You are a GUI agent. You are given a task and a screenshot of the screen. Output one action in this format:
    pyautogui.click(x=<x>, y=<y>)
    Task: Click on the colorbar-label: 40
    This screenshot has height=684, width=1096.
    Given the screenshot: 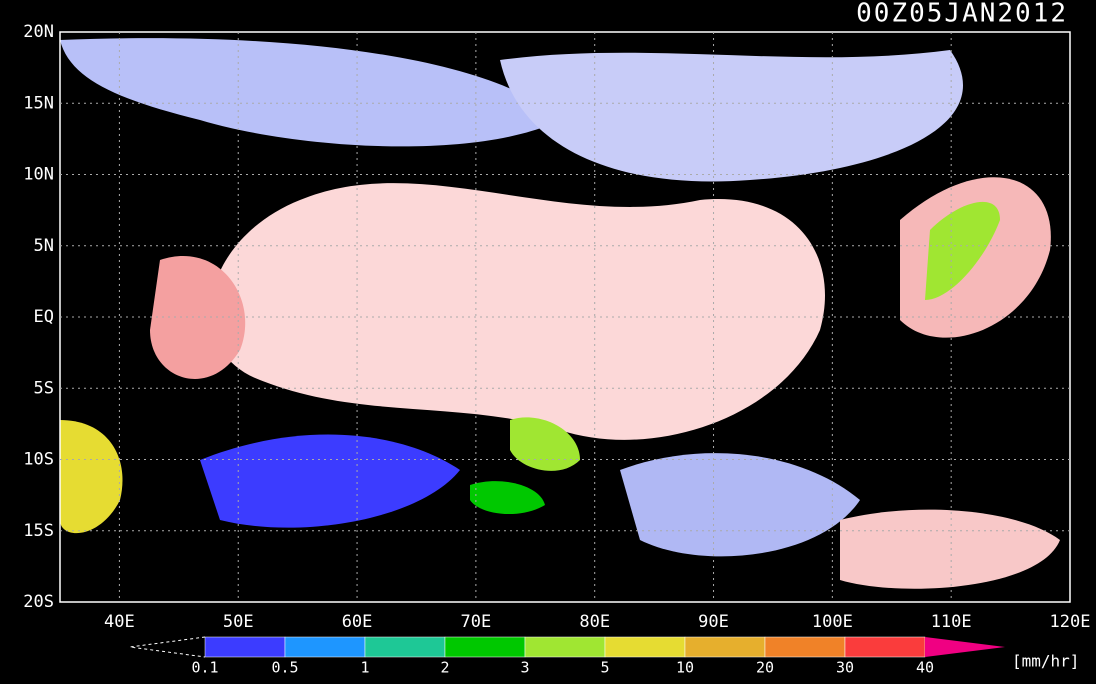 What is the action you would take?
    pyautogui.click(x=925, y=668)
    